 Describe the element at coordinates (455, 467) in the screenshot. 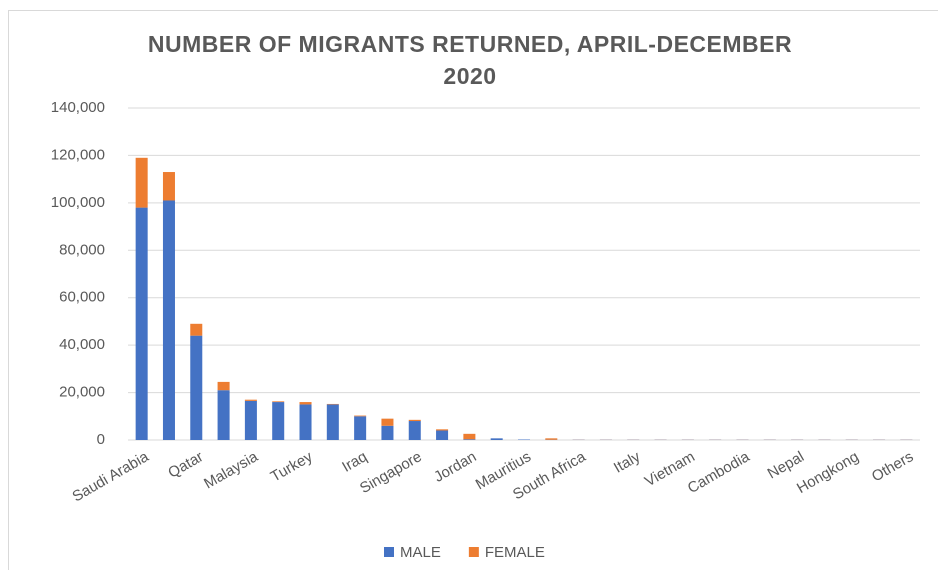

I see `x-tick-label: Jordan` at that location.